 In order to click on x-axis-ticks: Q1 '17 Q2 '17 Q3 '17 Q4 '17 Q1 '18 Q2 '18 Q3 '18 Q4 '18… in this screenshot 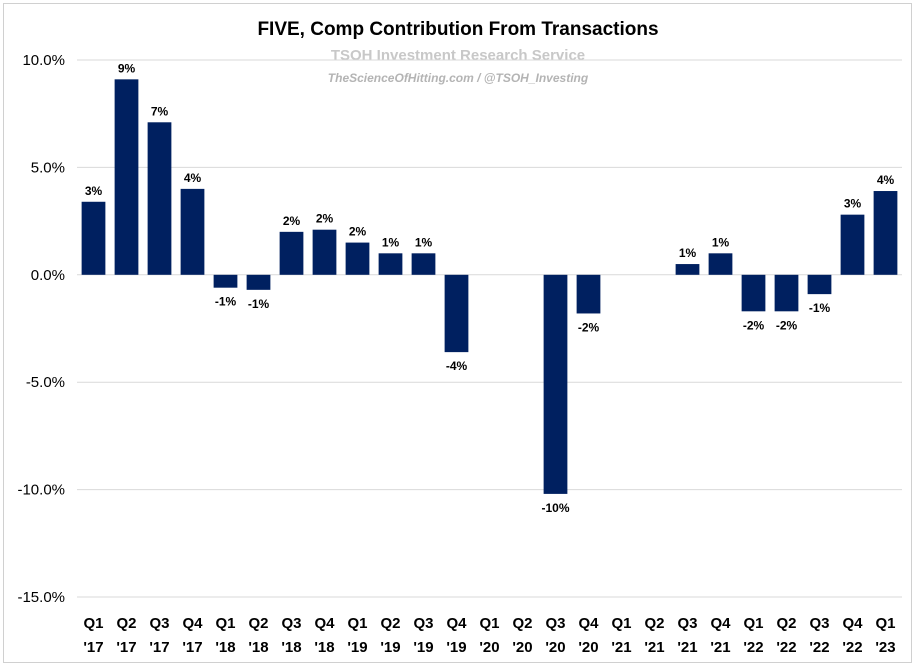, I will do `click(489, 635)`.